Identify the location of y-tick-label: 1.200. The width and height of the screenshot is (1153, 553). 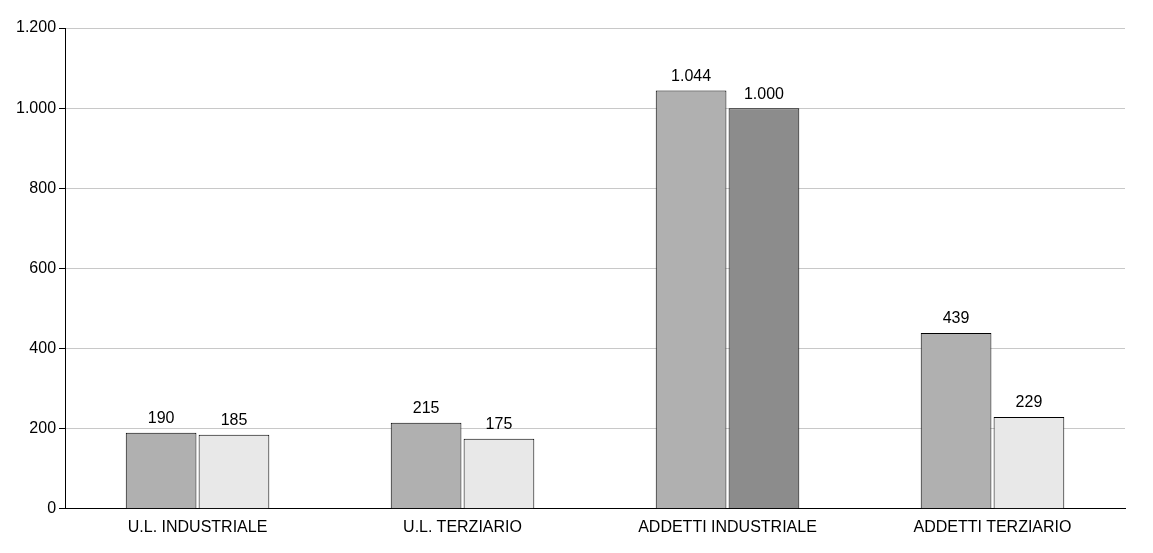
(36, 27).